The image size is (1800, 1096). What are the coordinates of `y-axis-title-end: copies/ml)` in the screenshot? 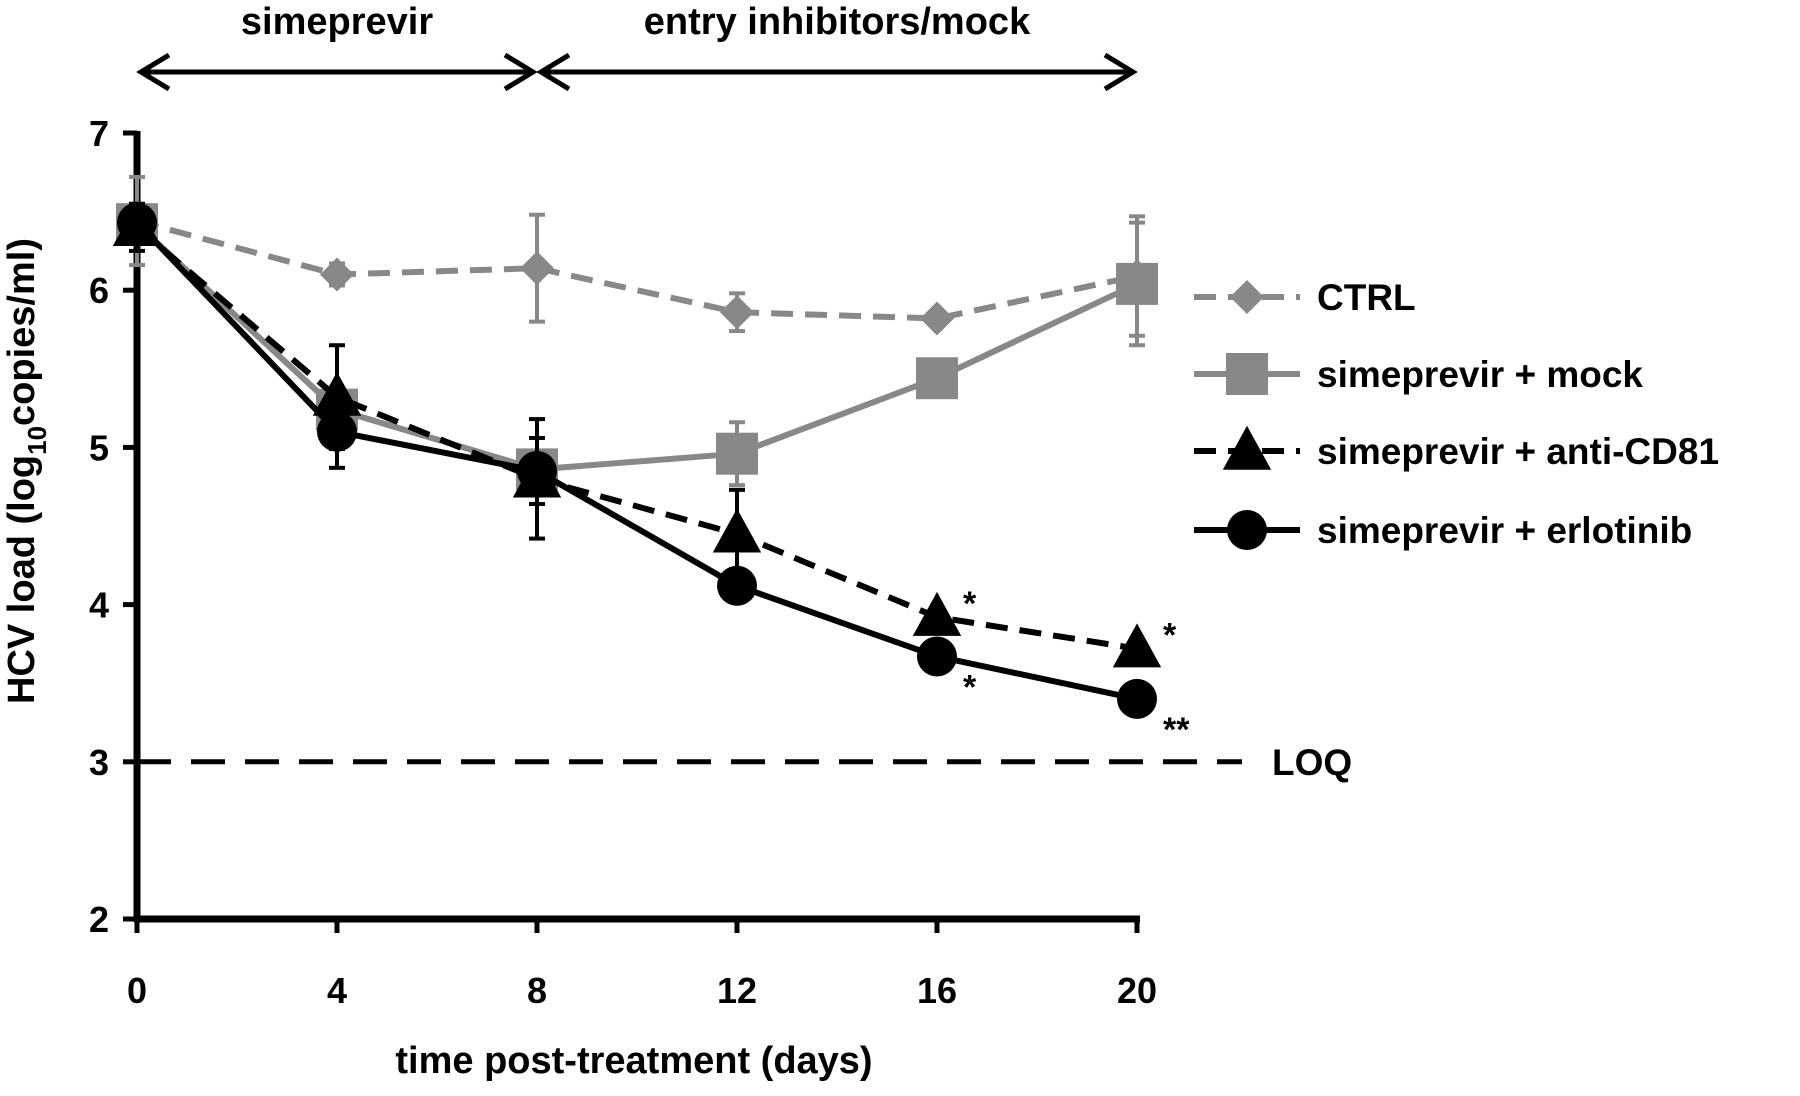 It's located at (22, 332).